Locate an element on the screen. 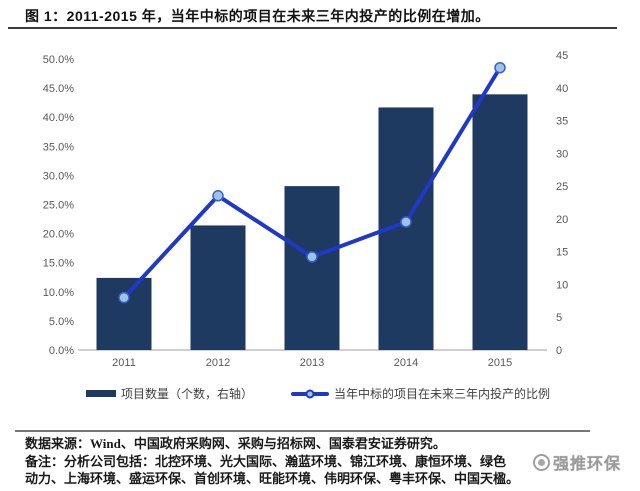 This screenshot has height=491, width=640. bar-2013 is located at coordinates (312, 268).